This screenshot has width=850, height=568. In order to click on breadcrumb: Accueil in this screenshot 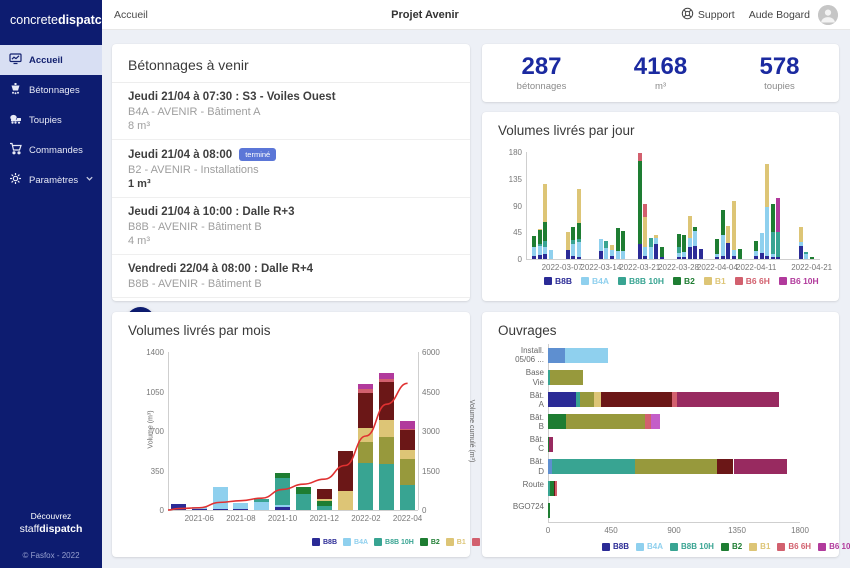, I will do `click(131, 14)`.